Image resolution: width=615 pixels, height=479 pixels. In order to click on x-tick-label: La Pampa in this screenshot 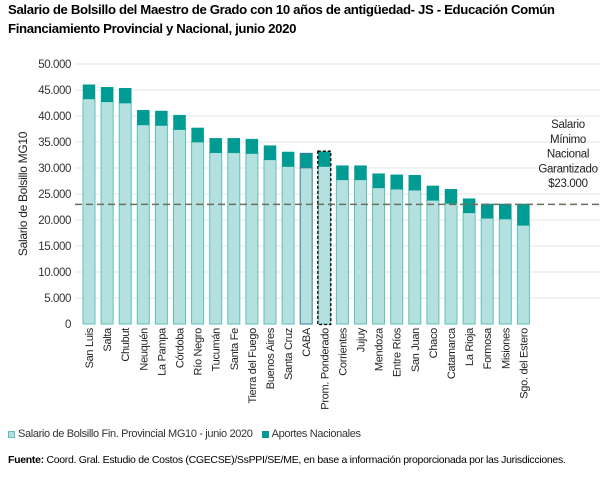, I will do `click(162, 351)`.